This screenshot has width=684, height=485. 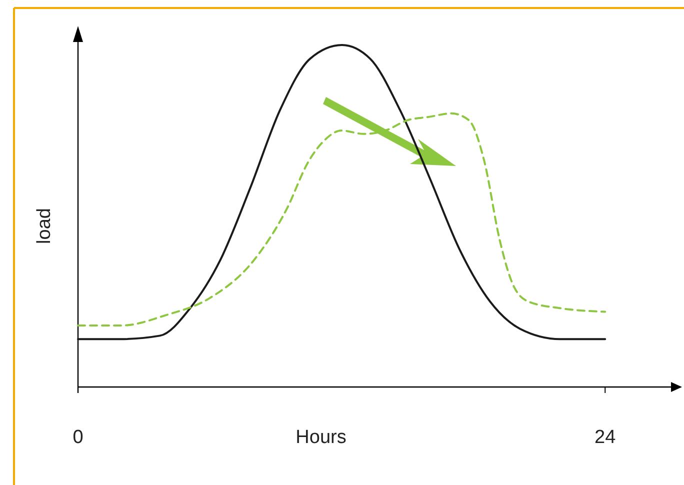 I want to click on x-tick-label: 0, so click(x=78, y=437).